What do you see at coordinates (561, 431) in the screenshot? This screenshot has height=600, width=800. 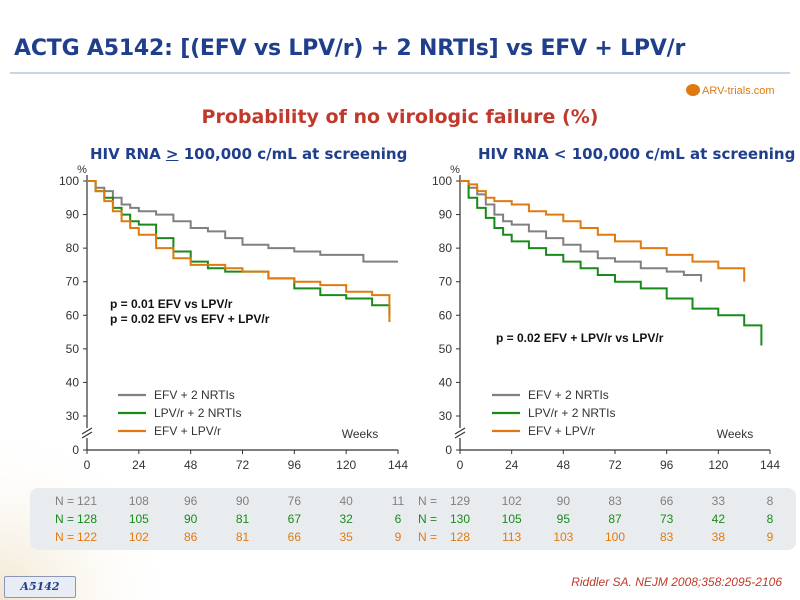 I see `right-legend-label-efvlpvr: EFV + LPV/r` at bounding box center [561, 431].